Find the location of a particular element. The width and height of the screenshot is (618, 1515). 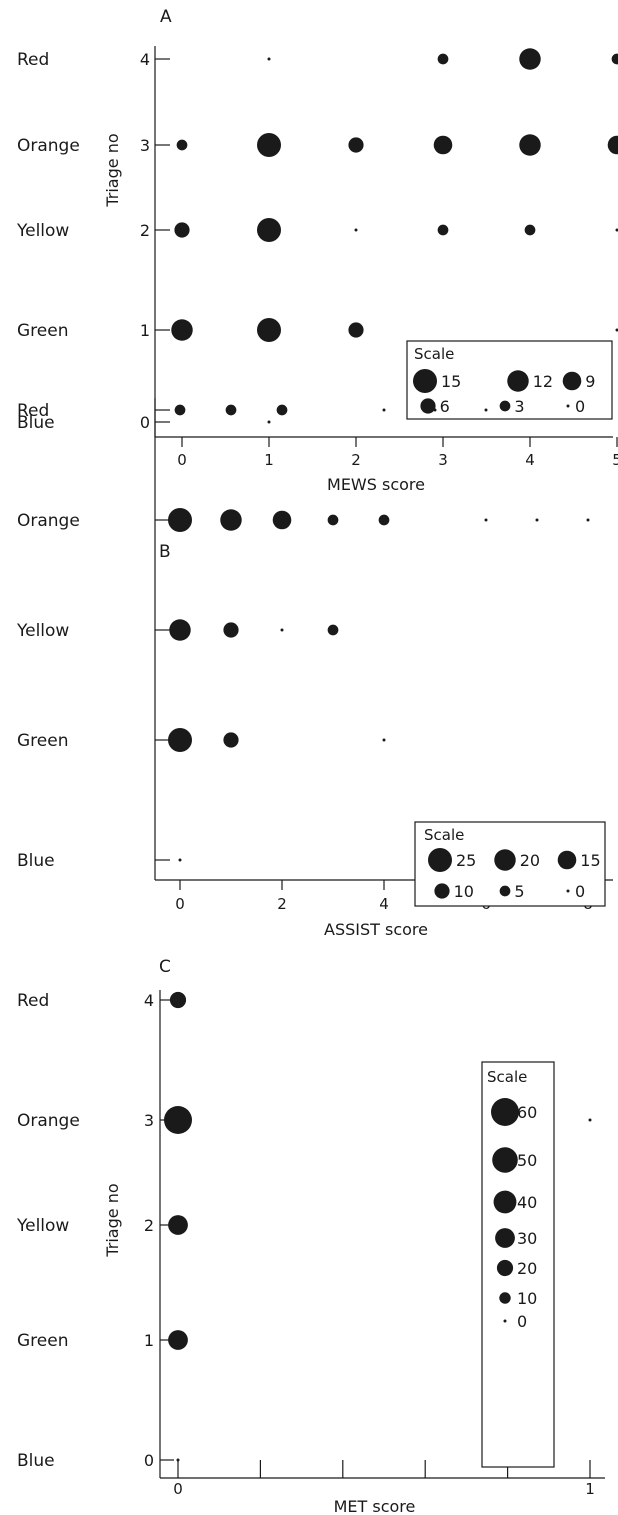

x-tick-label: 3 is located at coordinates (443, 460).